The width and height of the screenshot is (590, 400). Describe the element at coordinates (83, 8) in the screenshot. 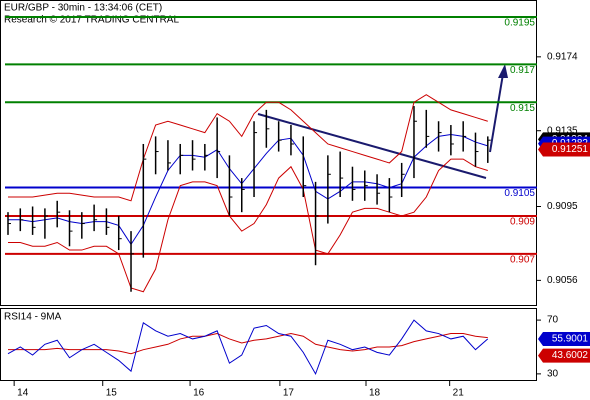

I see `chart-title: EUR/GBP - 30min - 13:34:06 (CET)` at that location.